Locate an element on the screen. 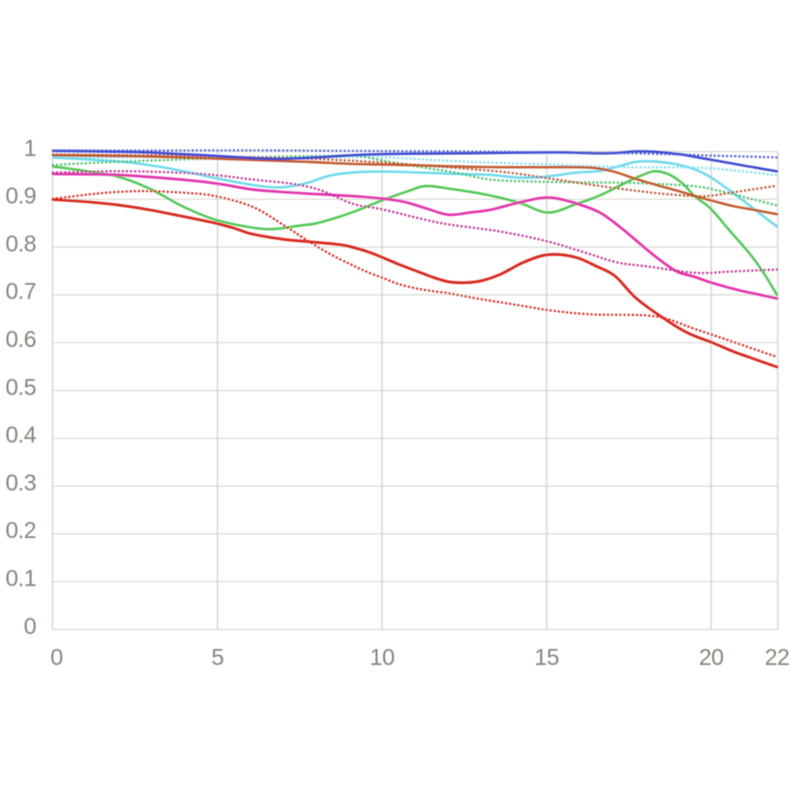 The width and height of the screenshot is (800, 800). svg-text: 0.5 is located at coordinates (21, 387).